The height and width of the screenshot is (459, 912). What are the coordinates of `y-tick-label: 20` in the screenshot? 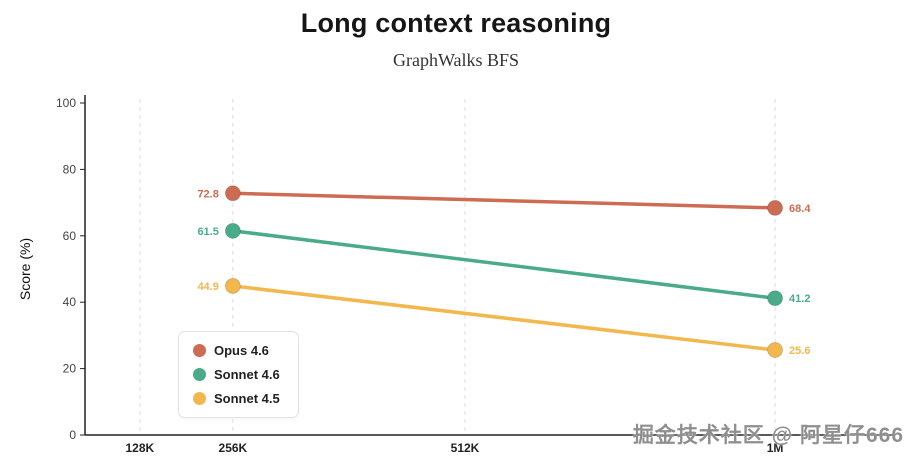 It's located at (70, 369).